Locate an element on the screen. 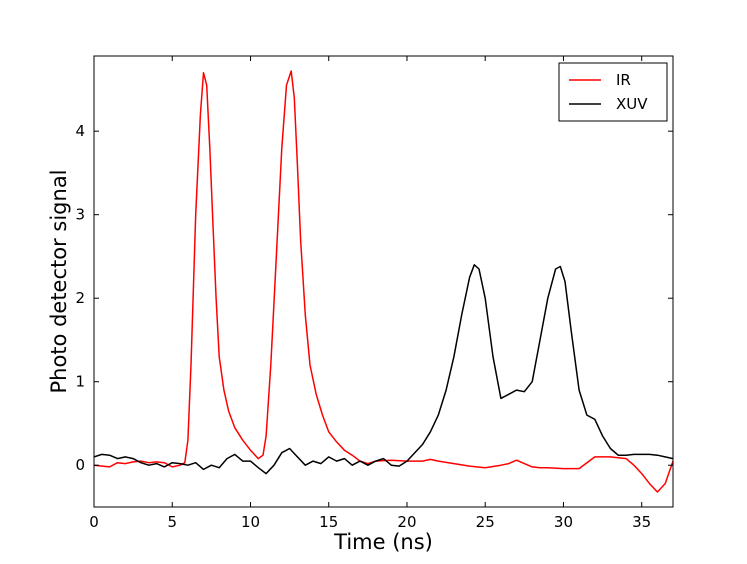  x-tick-label: 0 is located at coordinates (94, 522).